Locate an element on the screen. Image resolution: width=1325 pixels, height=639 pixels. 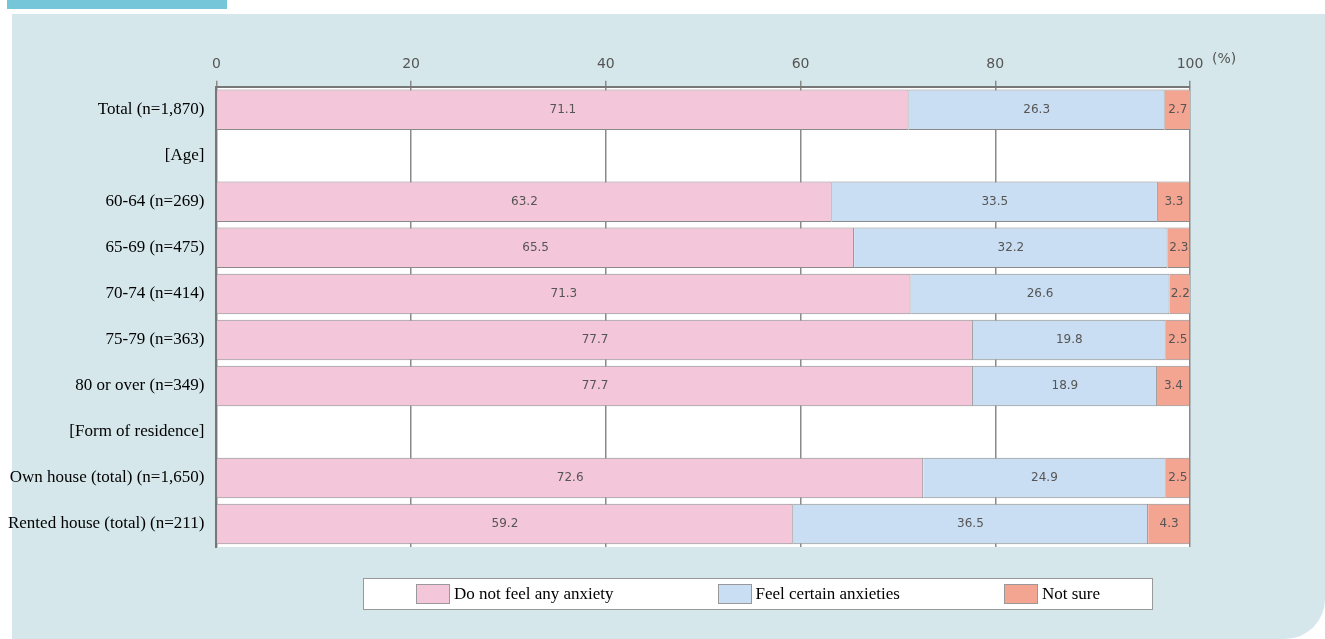
data-label: 26.6 is located at coordinates (1040, 293).